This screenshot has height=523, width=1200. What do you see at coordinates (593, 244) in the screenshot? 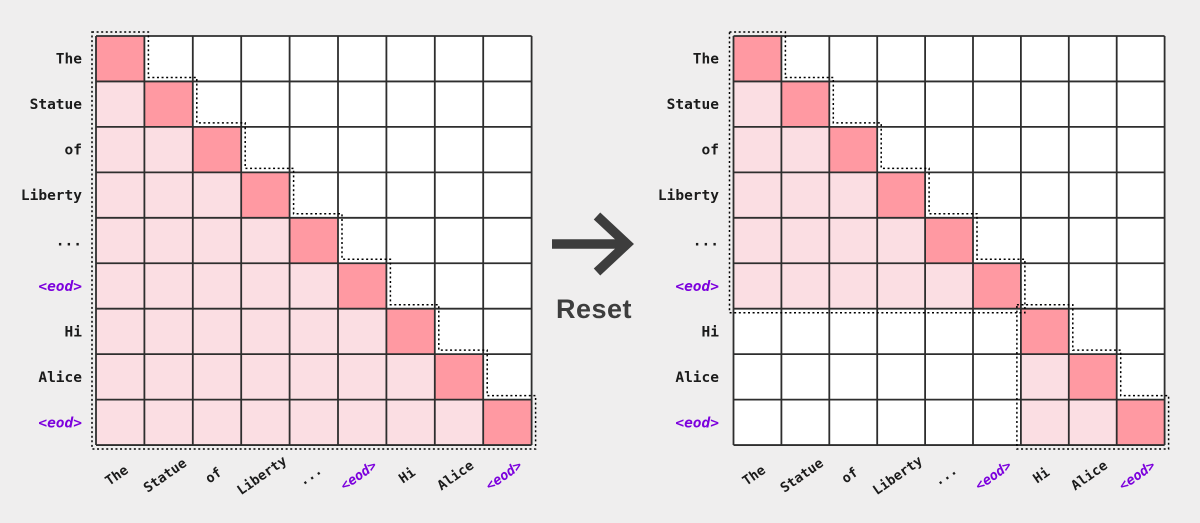
I see `right-arrow-icon` at bounding box center [593, 244].